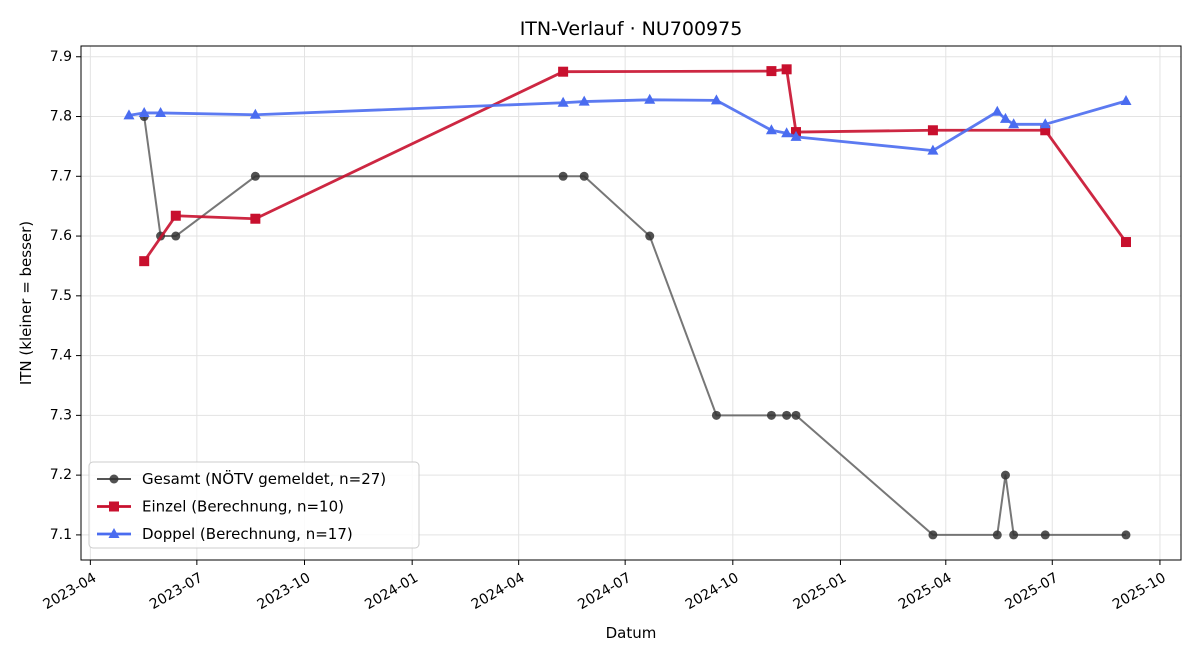 This screenshot has width=1200, height=660. I want to click on legend-label: Gesamt (NÖTV gemeldet, n=27), so click(264, 478).